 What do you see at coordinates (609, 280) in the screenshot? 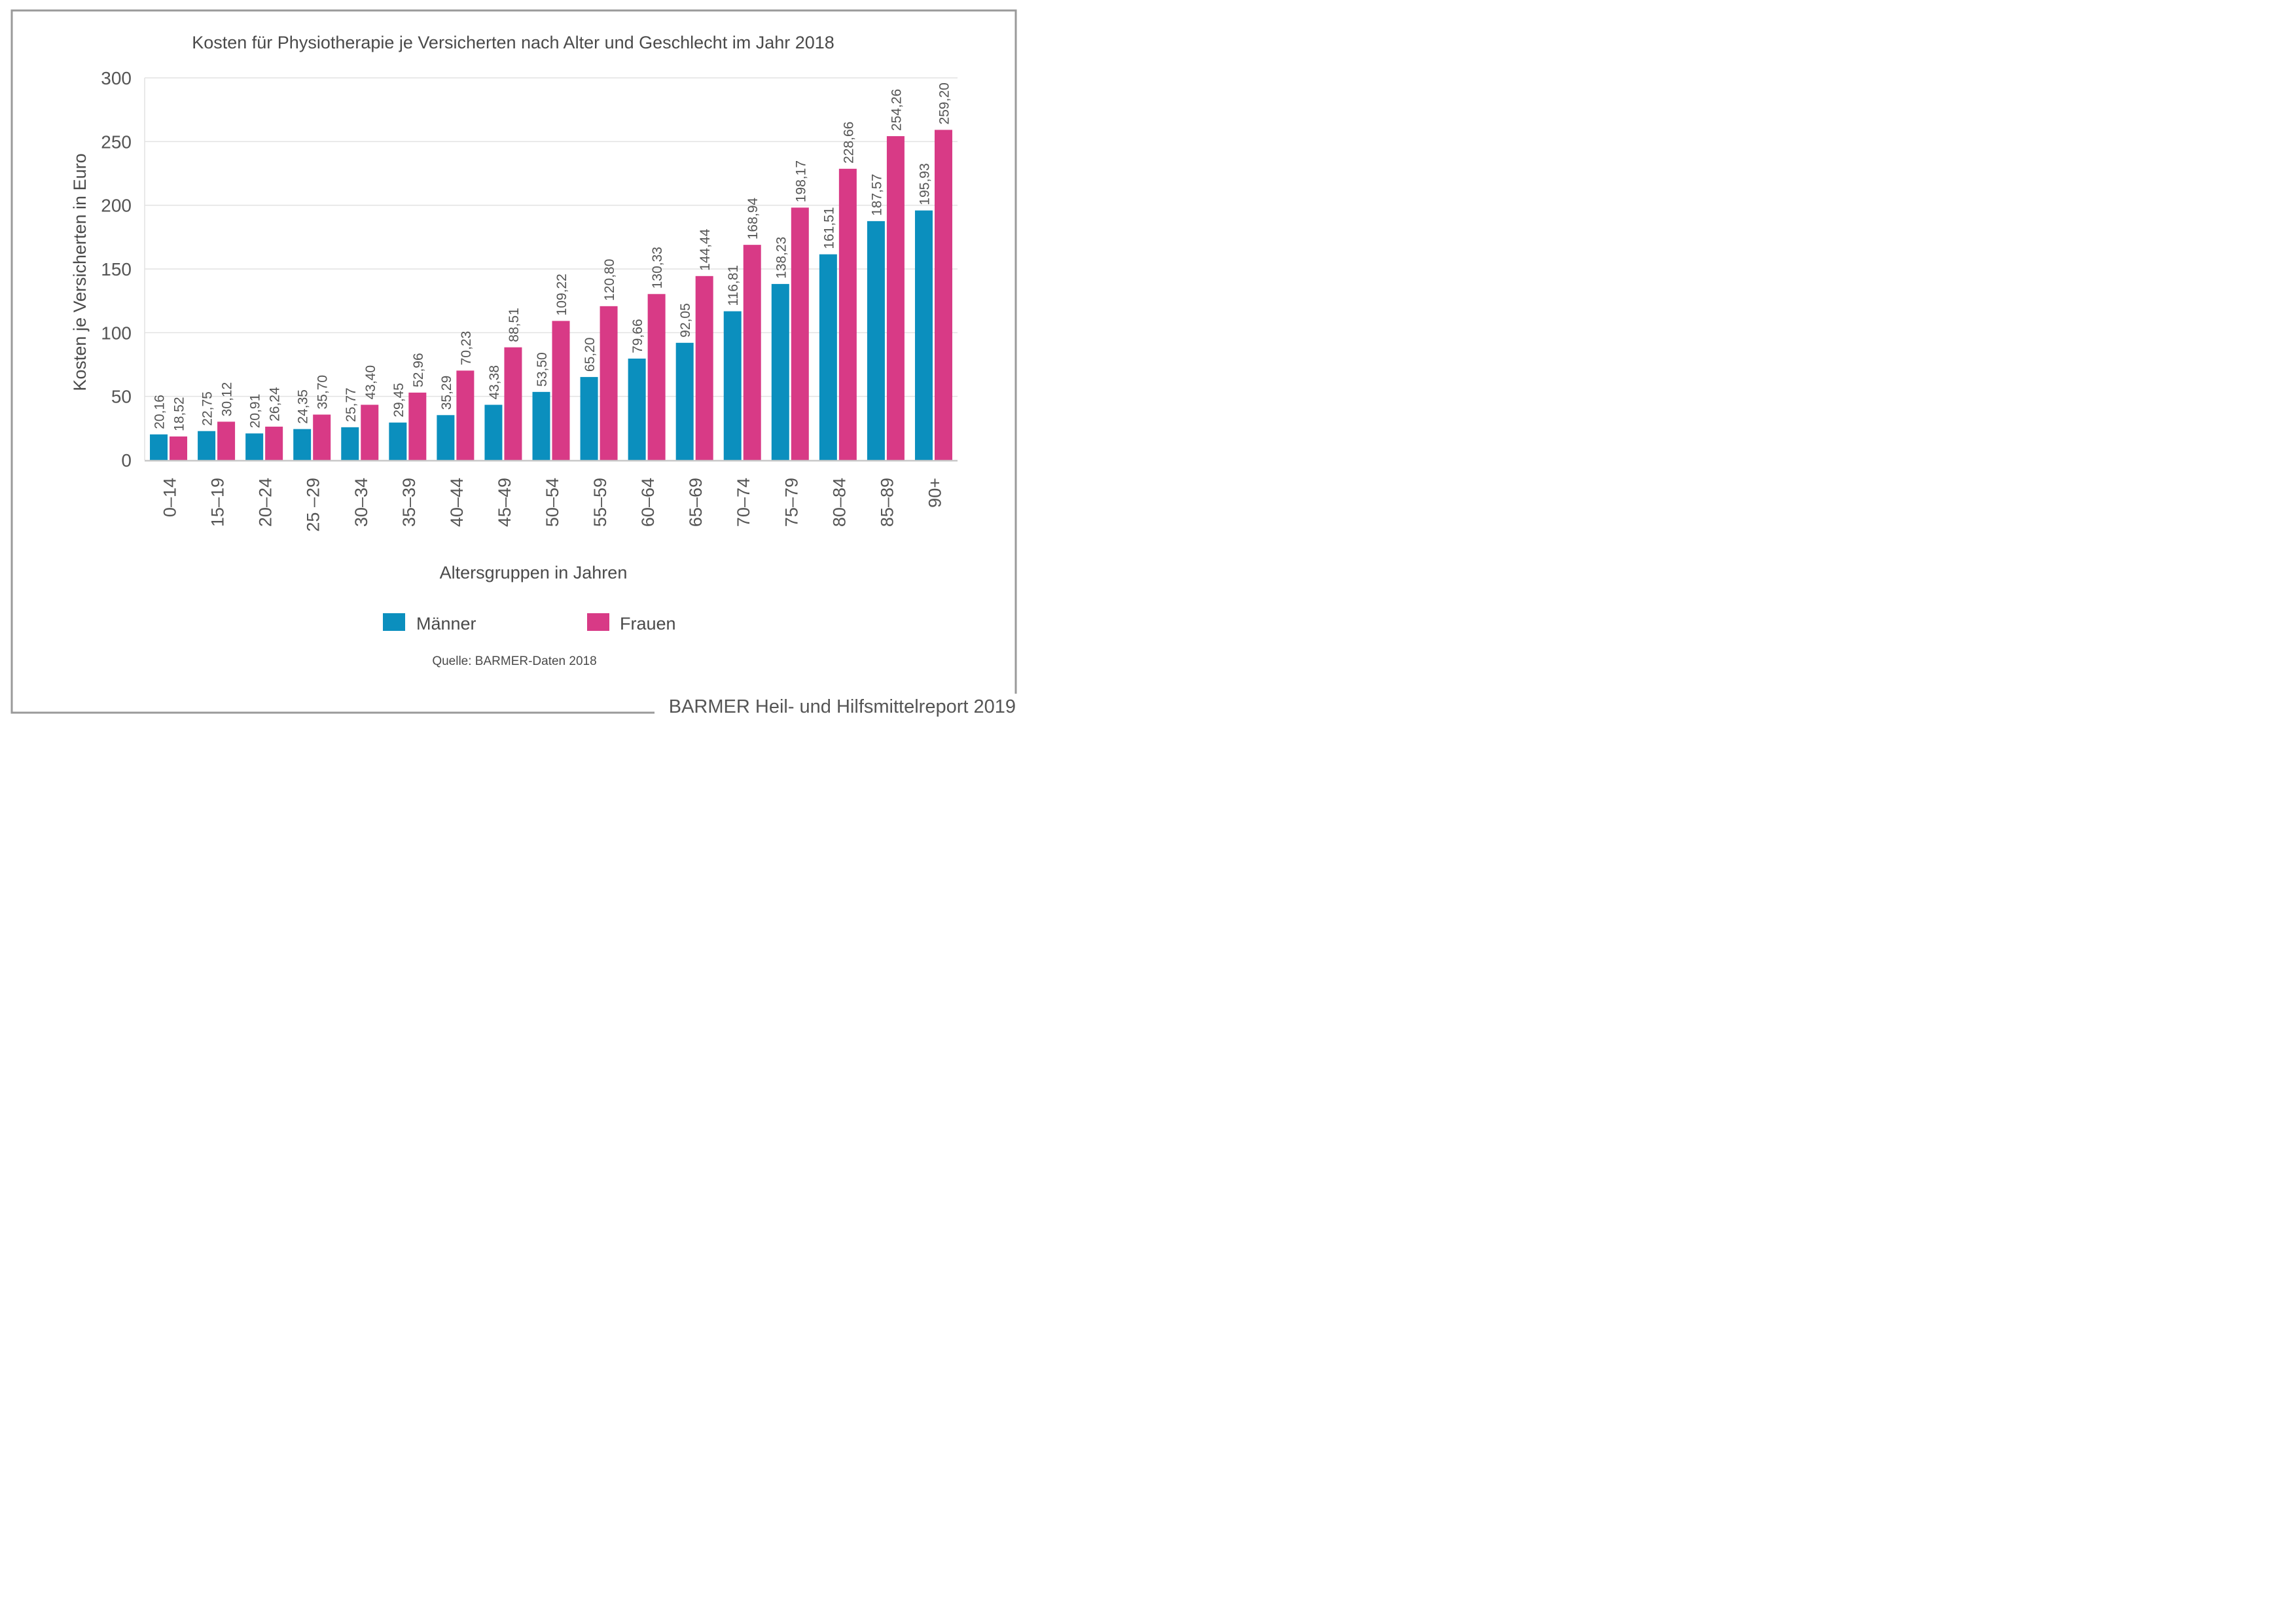
I see `bar-value-label: 120,80` at bounding box center [609, 280].